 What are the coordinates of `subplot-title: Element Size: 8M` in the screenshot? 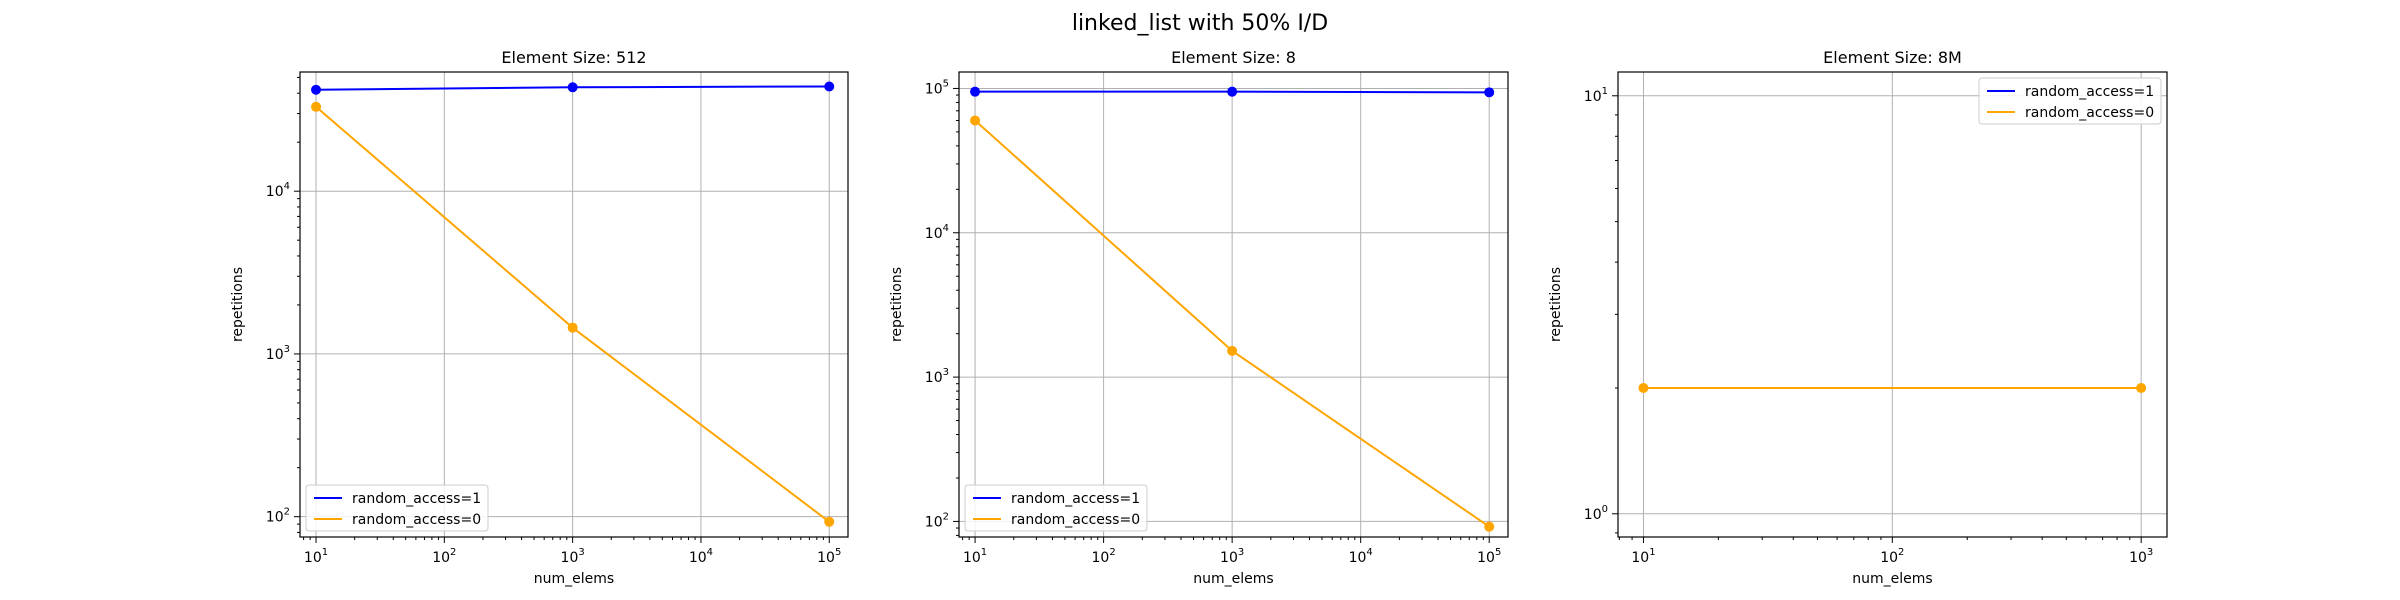 It's located at (1892, 57).